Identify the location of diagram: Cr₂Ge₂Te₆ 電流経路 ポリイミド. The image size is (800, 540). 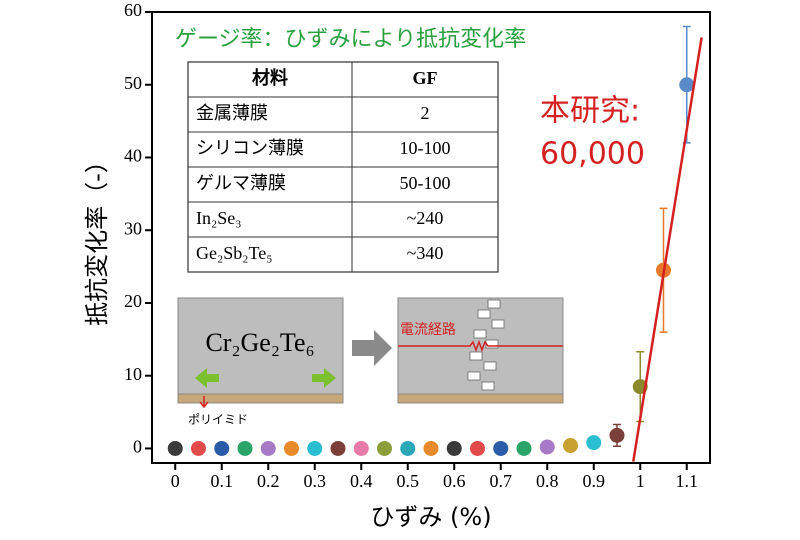
(370, 362).